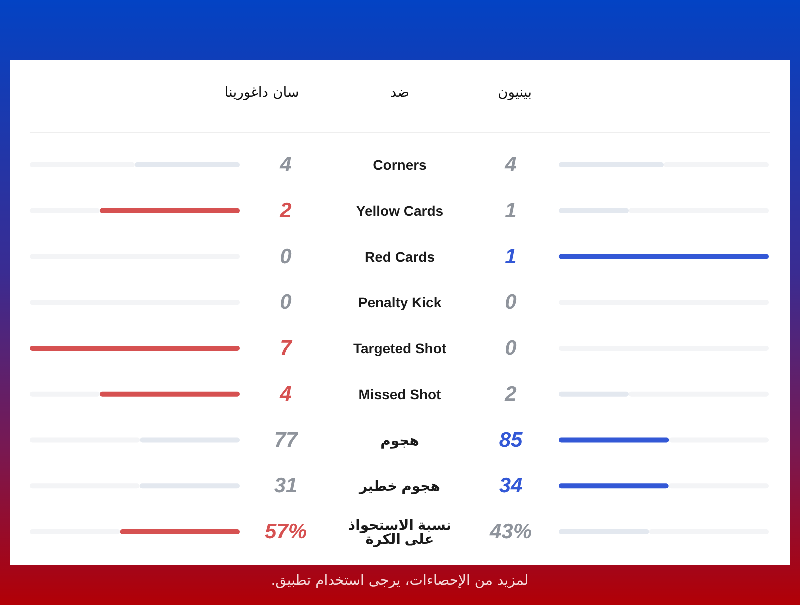  I want to click on category-label: Missed Shot, so click(400, 394).